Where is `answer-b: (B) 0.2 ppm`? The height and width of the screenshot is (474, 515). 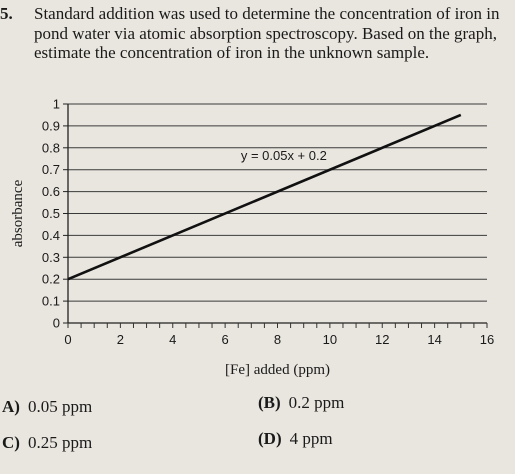
answer-b: (B) 0.2 ppm is located at coordinates (301, 403).